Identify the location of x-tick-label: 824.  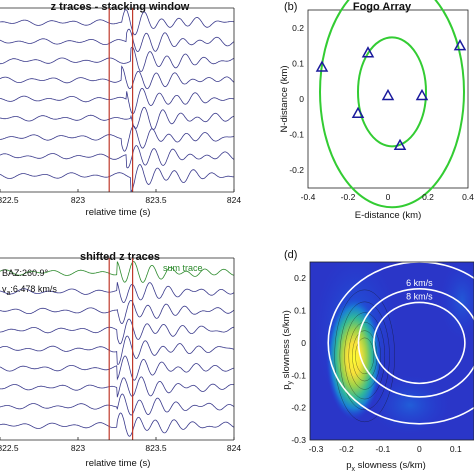
(234, 200).